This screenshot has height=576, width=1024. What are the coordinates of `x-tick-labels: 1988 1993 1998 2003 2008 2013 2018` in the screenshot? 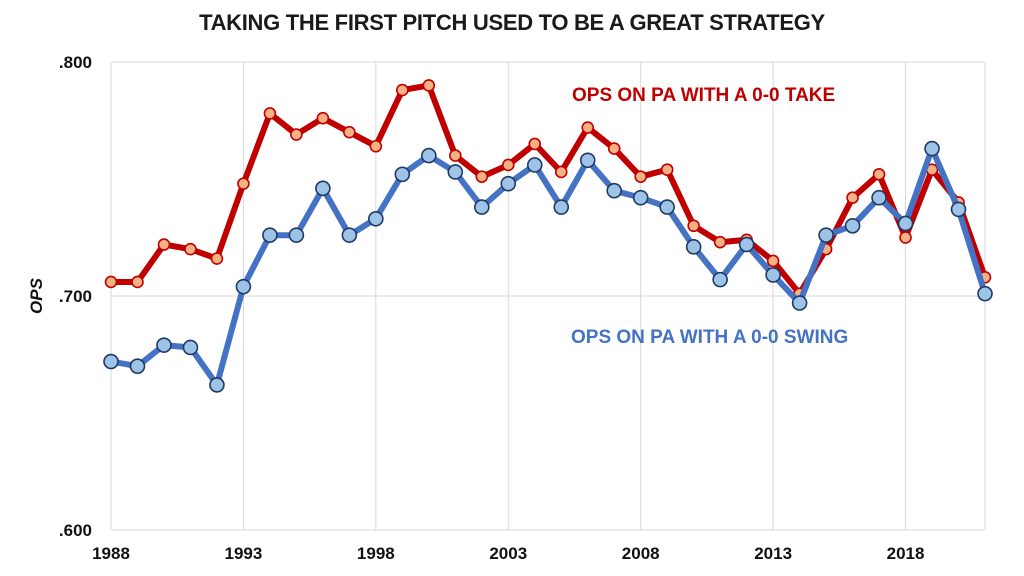 It's located at (508, 553).